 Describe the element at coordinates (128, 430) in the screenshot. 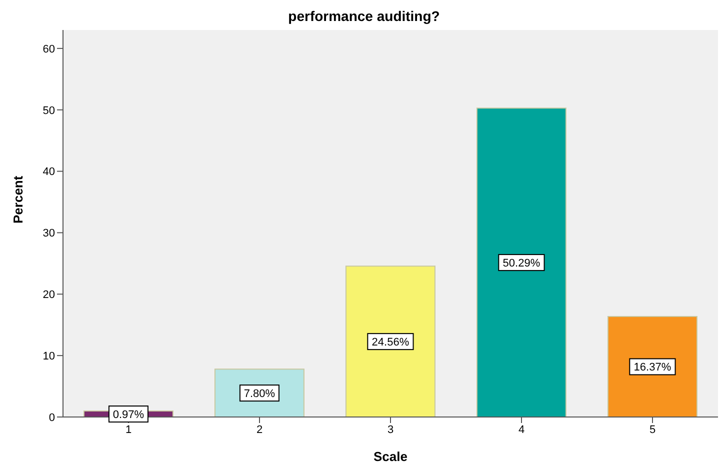

I see `x-tick-label: 1` at that location.